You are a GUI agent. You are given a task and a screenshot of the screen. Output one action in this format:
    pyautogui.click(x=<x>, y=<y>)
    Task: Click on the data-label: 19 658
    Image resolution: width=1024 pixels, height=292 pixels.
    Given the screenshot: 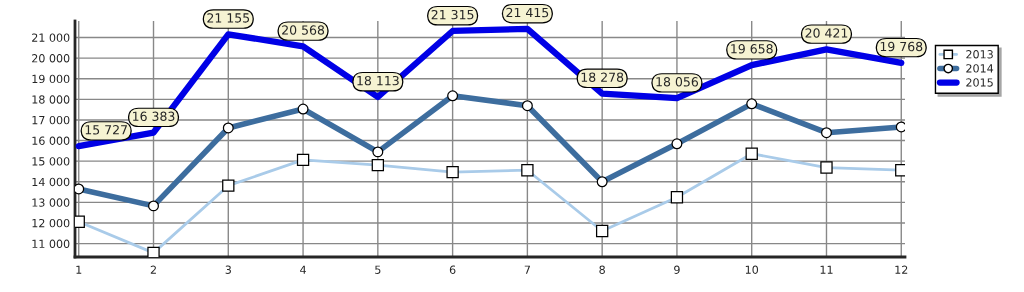 What is the action you would take?
    pyautogui.click(x=752, y=49)
    